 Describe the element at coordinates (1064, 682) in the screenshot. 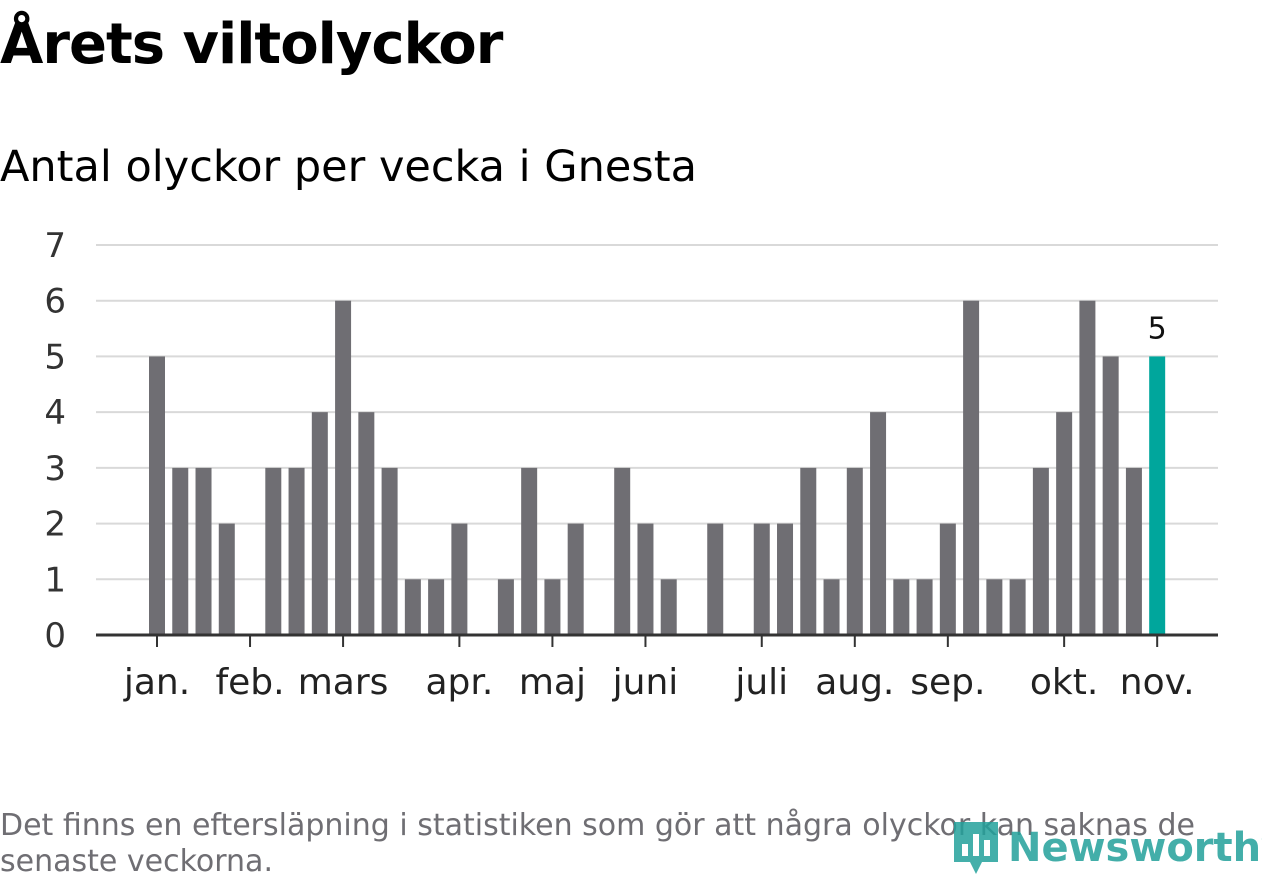

I see `x-tick-label-9: okt.` at that location.